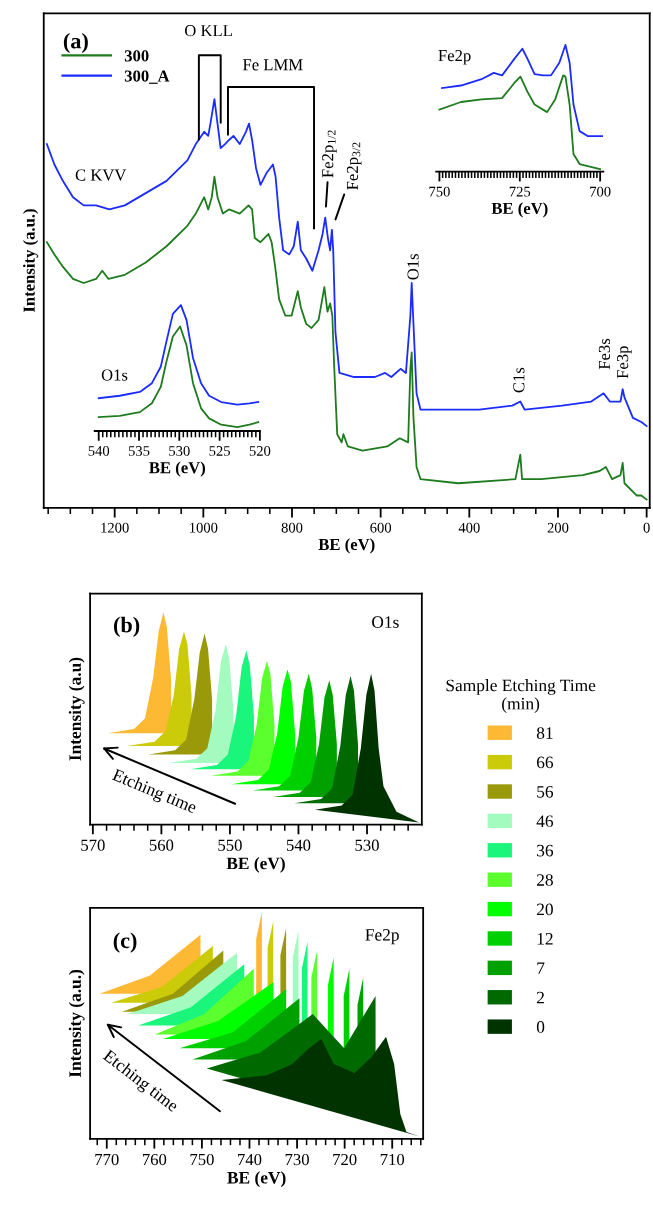 The width and height of the screenshot is (653, 1209). Describe the element at coordinates (541, 968) in the screenshot. I see `legend-label: 7` at that location.